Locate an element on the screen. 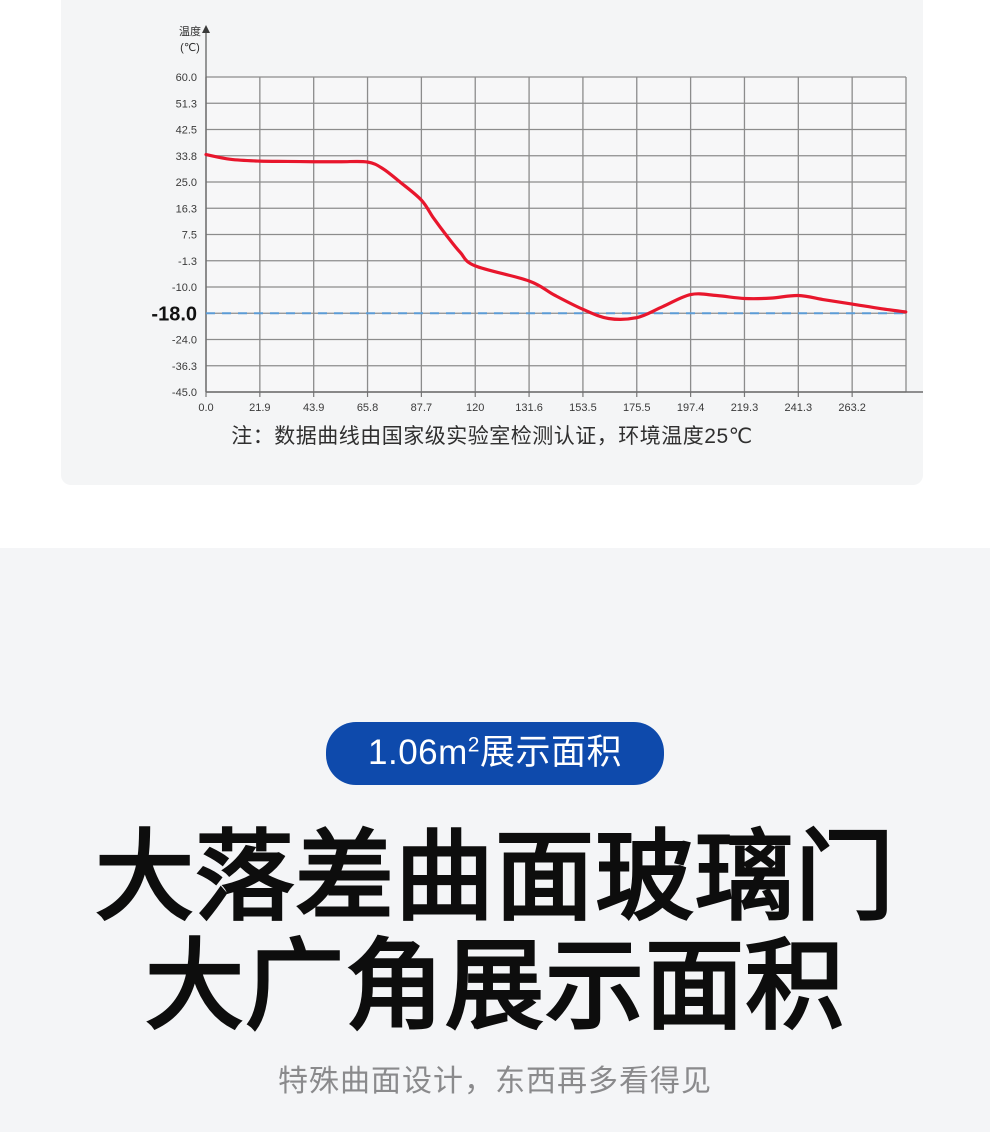  x-axis-tick-label: 0.0 is located at coordinates (205, 408).